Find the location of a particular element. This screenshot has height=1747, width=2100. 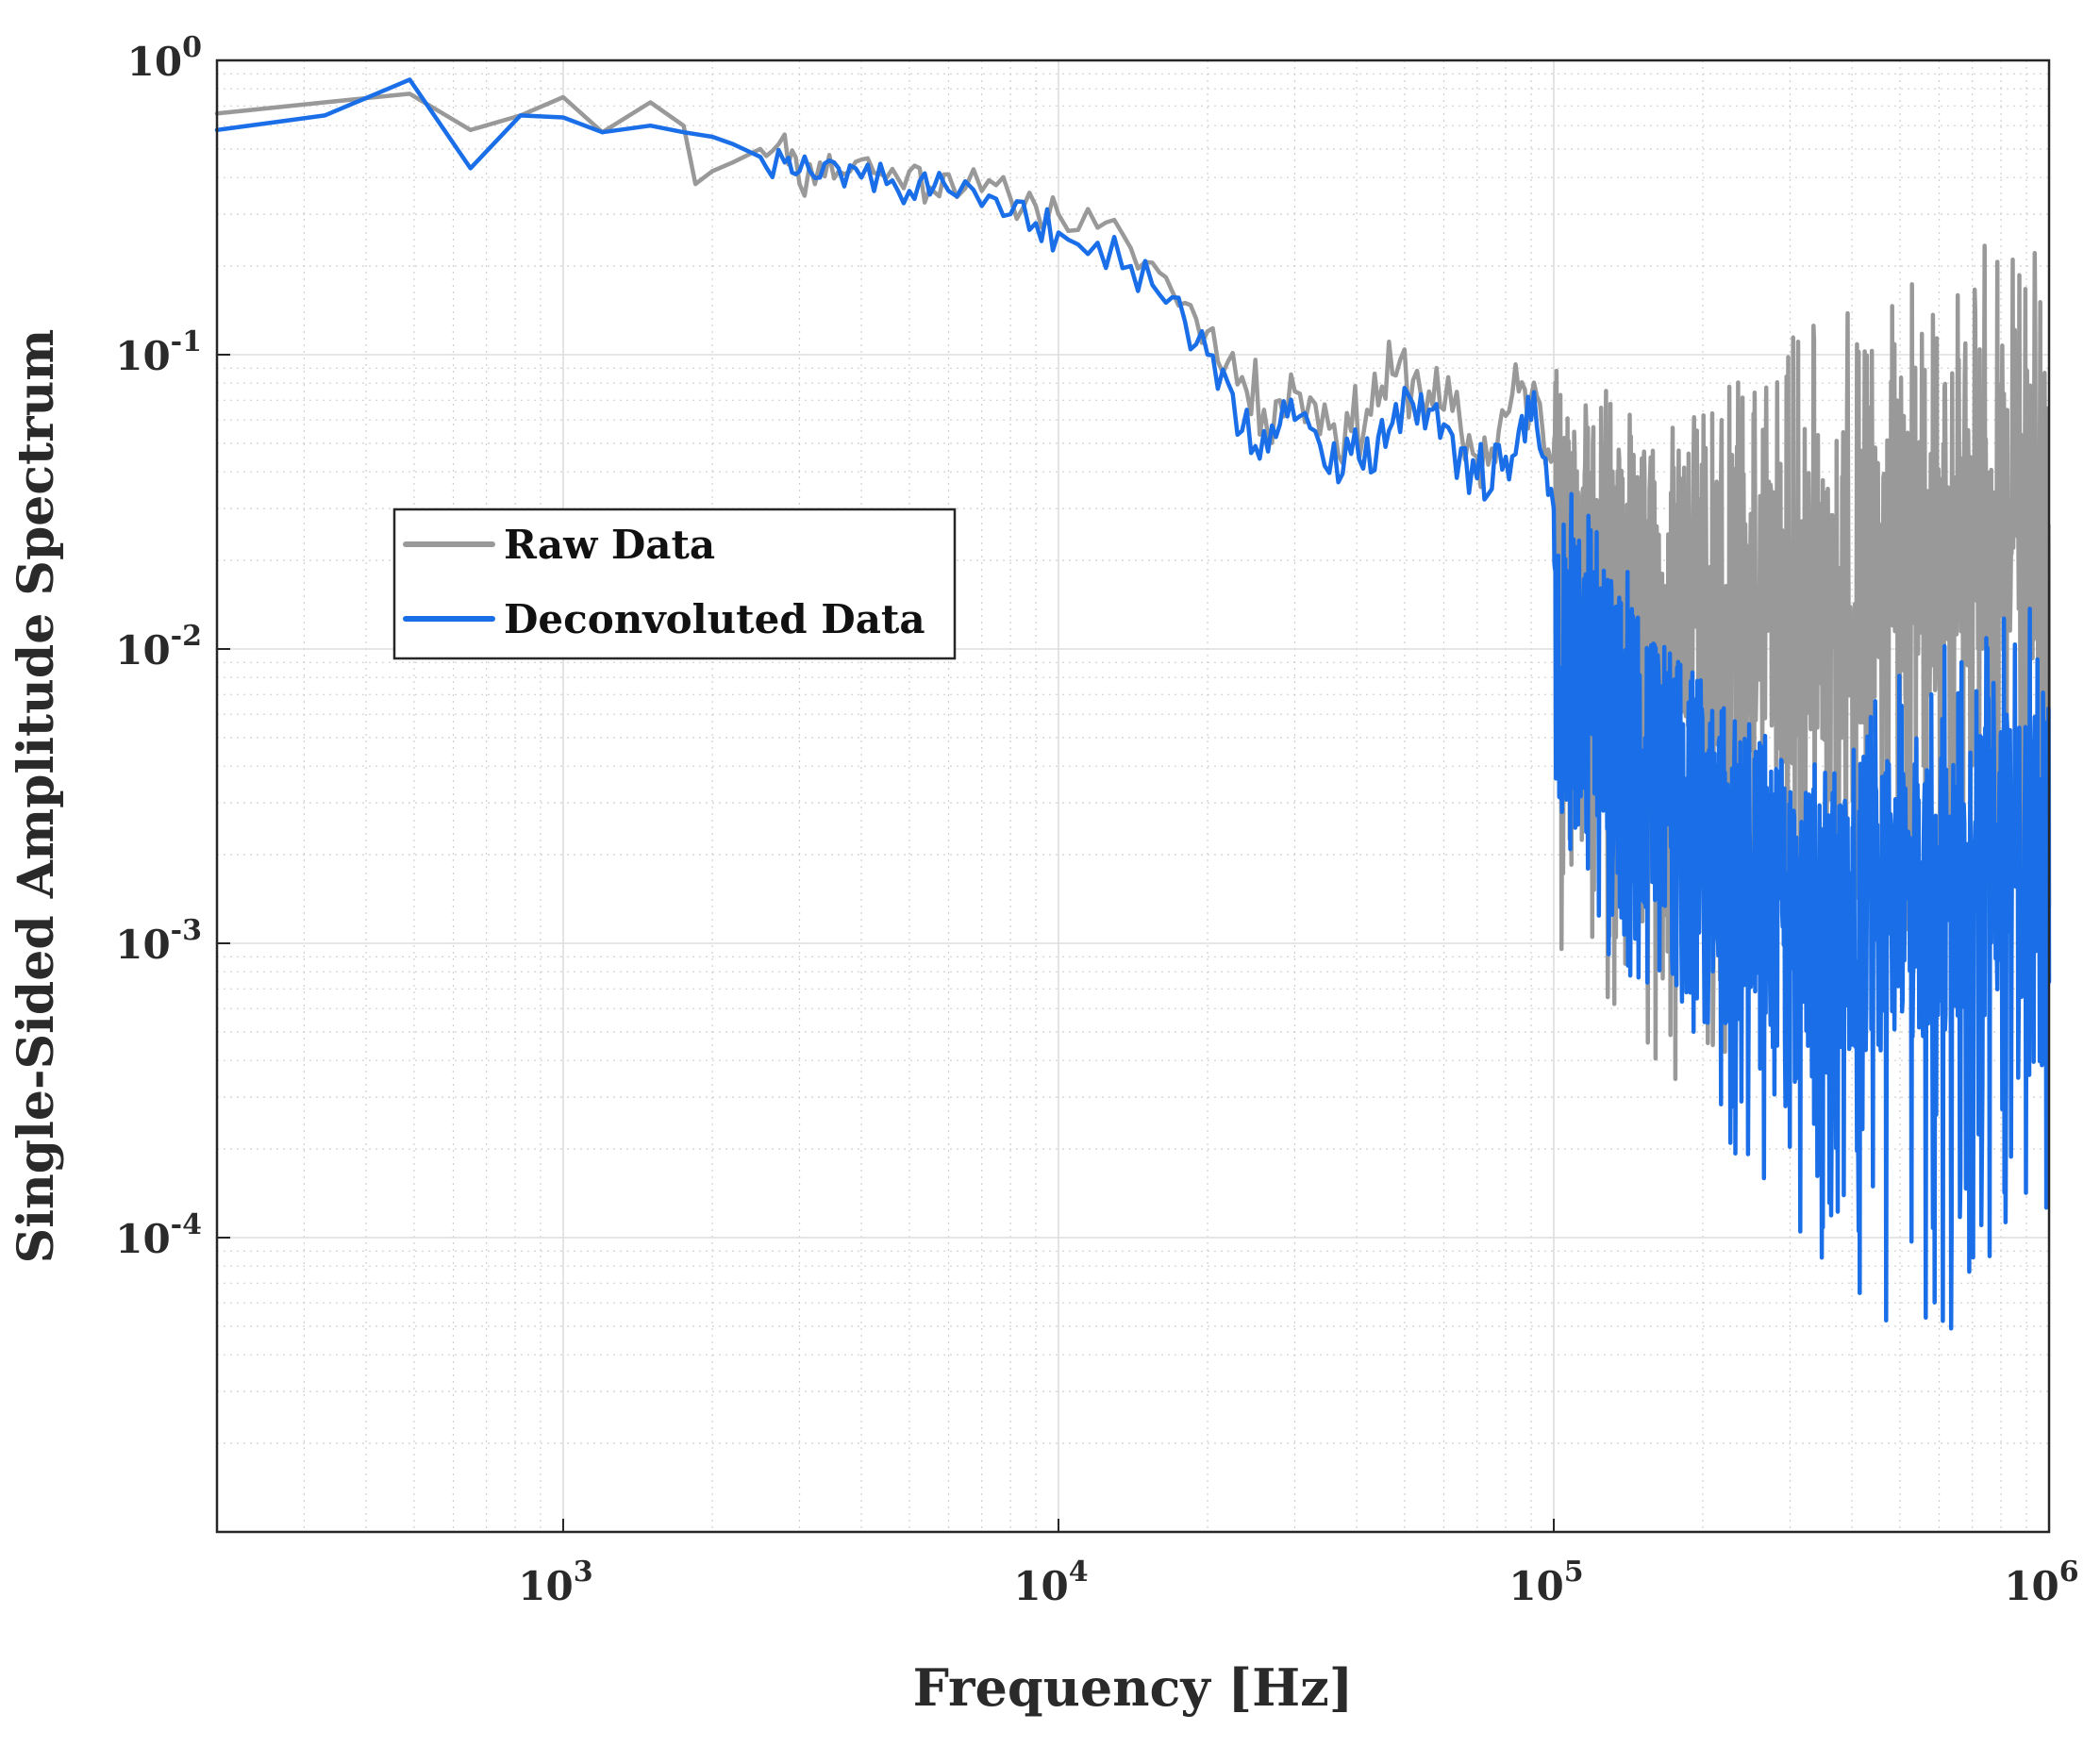

legend-box is located at coordinates (674, 583).